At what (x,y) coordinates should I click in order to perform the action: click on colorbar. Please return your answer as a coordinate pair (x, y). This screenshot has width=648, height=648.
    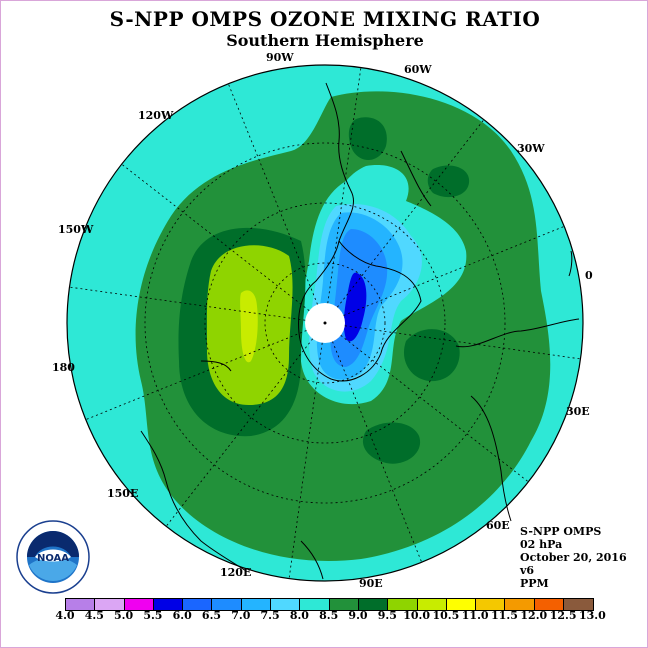
    Looking at the image, I should click on (330, 604).